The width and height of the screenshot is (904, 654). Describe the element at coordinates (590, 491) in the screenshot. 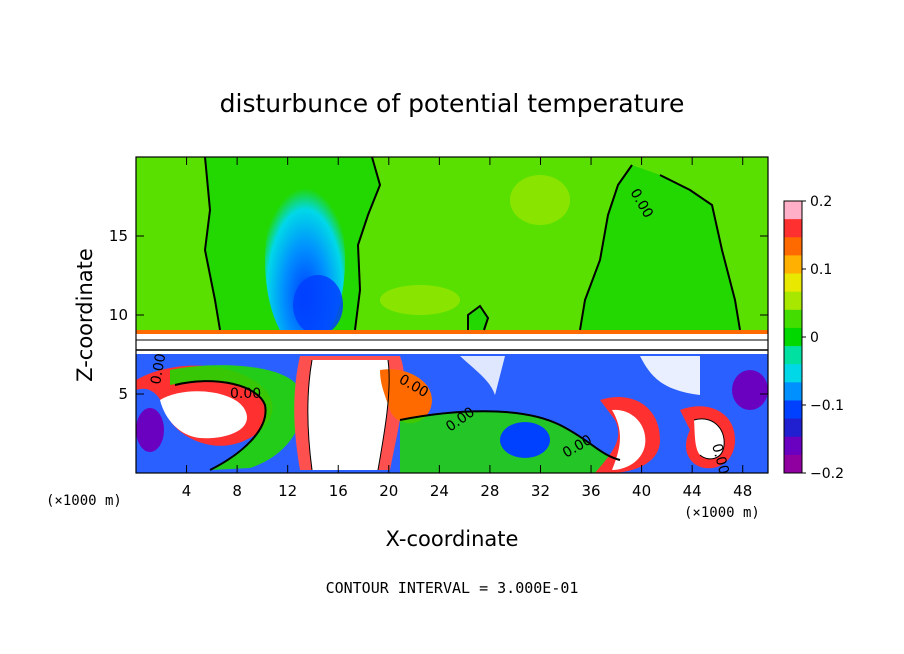

I see `x-tick-label: 36` at that location.